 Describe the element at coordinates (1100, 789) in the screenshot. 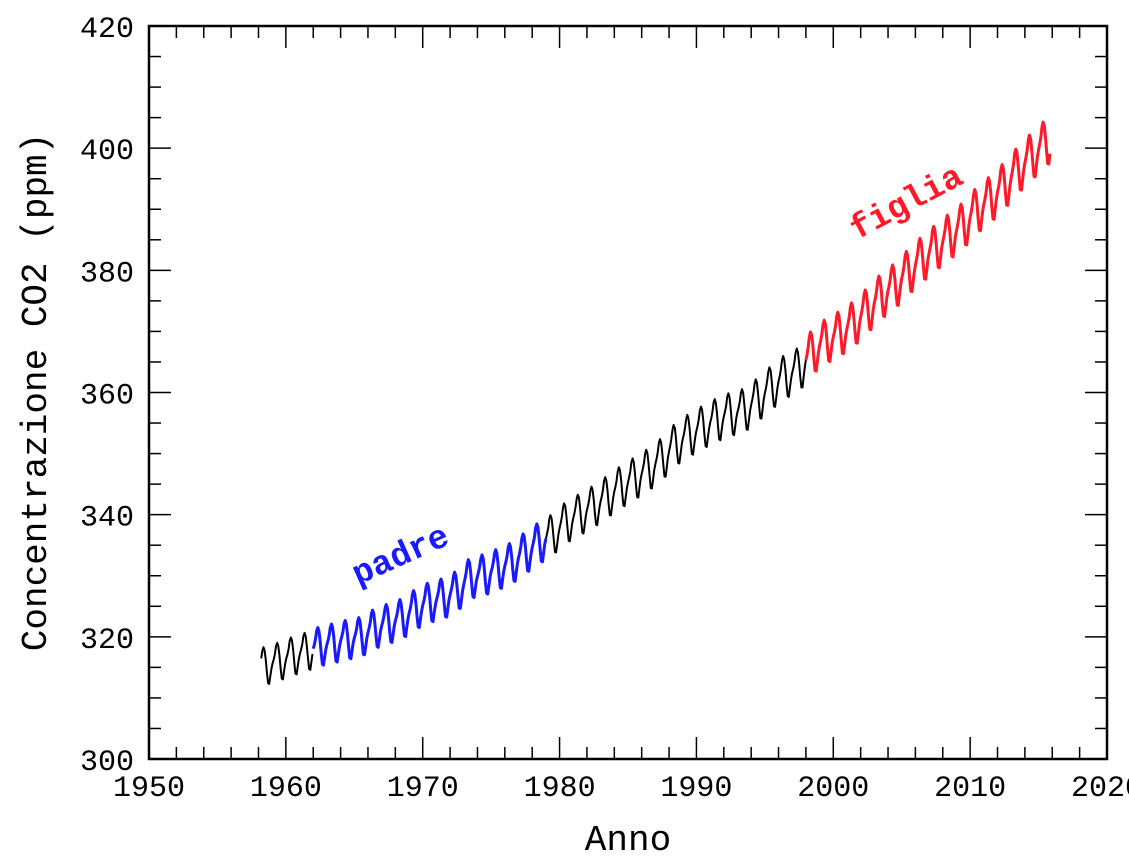

I see `x-tick-label: 2020` at that location.